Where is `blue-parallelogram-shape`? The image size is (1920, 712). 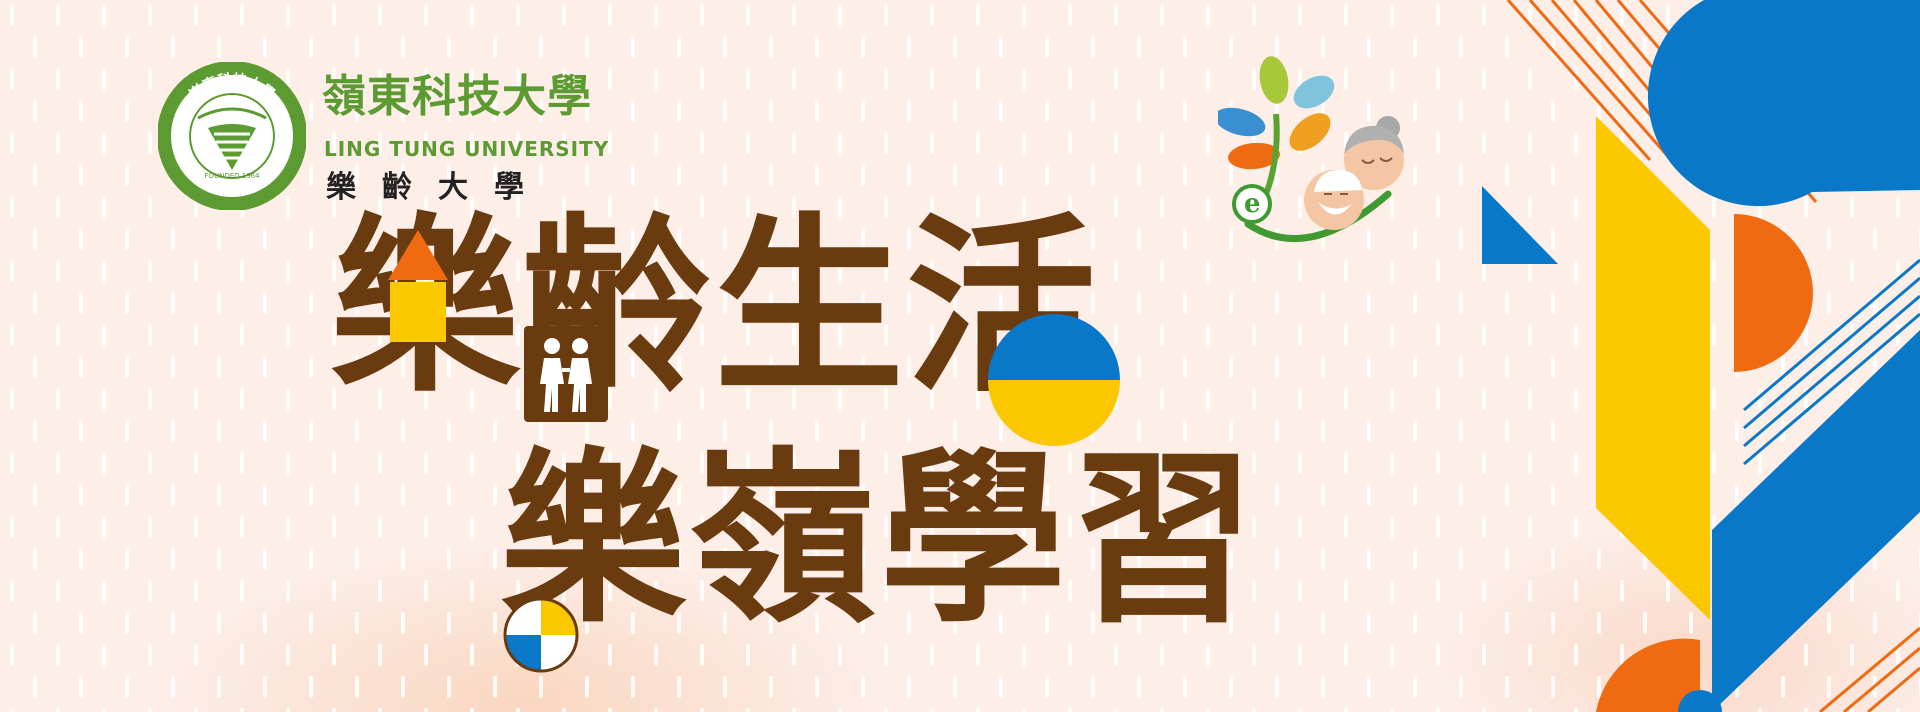
blue-parallelogram-shape is located at coordinates (1816, 521).